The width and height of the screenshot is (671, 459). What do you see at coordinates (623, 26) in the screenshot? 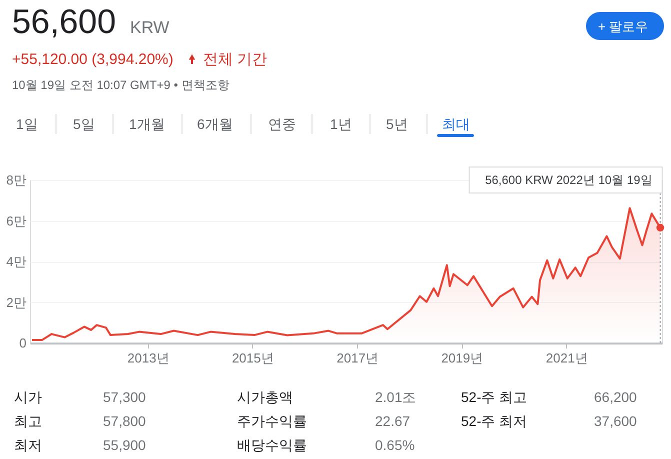
I see `text: + 팔로우` at bounding box center [623, 26].